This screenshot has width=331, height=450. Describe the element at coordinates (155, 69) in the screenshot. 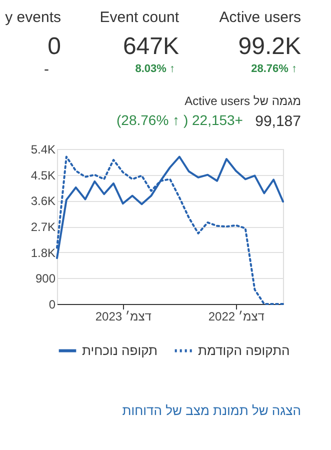

I see `text: 8.03% ↑` at that location.